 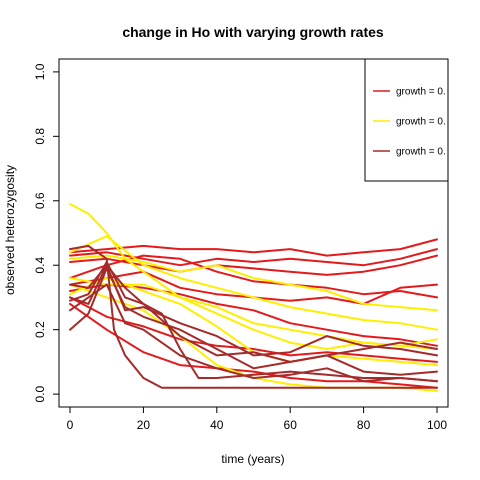 What do you see at coordinates (291, 425) in the screenshot?
I see `x-tick-label: 60` at bounding box center [291, 425].